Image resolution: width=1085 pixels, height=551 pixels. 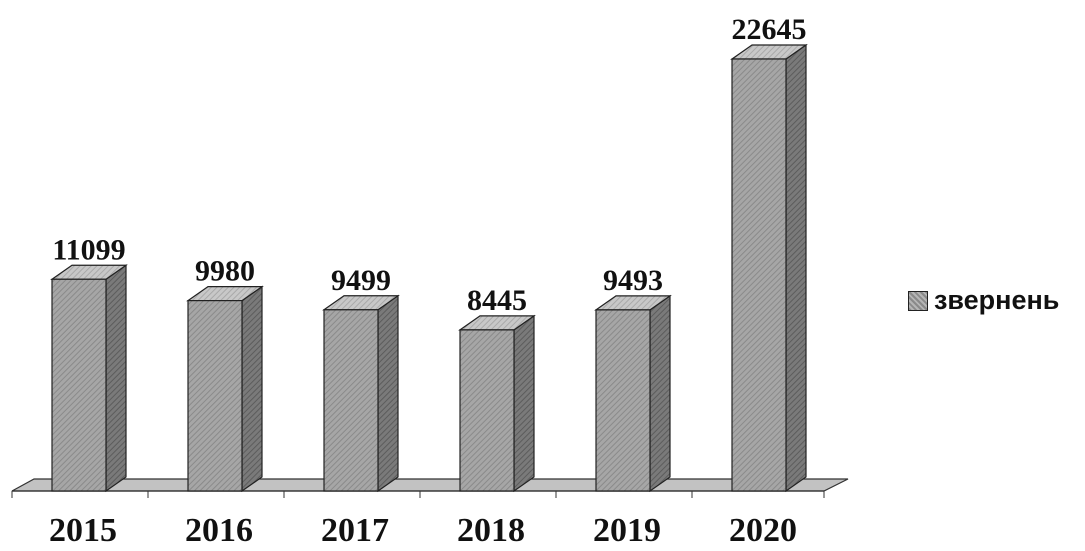 I want to click on chart-floor, so click(x=430, y=485).